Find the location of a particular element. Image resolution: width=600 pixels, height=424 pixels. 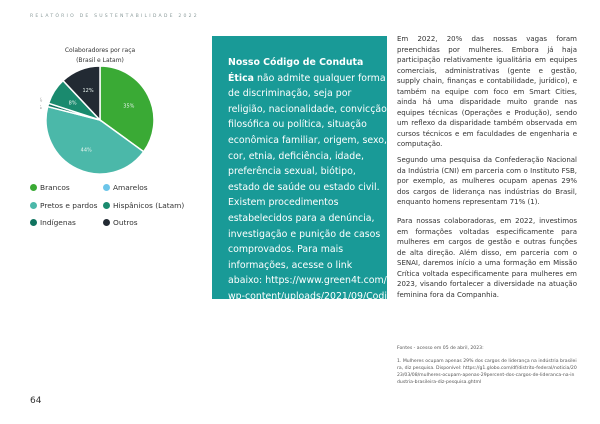

legend-item: Pretos e pardos is located at coordinates (63, 205).